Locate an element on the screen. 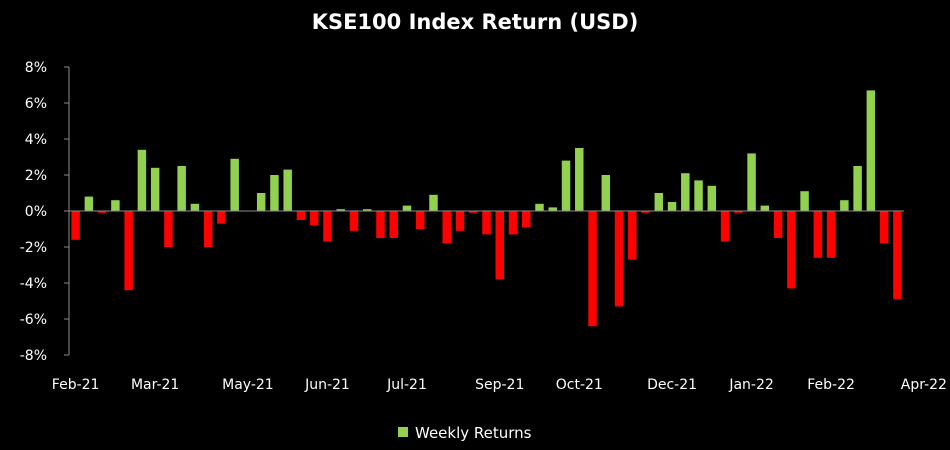  y-axis-ticks: 8% 6% 4% 2% 0% -2% -4% -6% -8% is located at coordinates (44, 212).